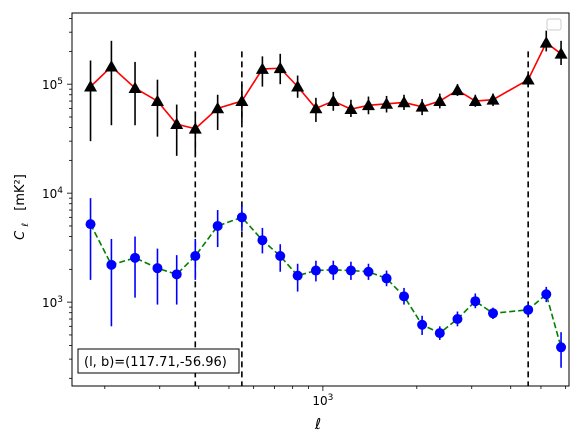 This screenshot has width=580, height=441. I want to click on svg-text: C ℓ [mK²], so click(22, 207).